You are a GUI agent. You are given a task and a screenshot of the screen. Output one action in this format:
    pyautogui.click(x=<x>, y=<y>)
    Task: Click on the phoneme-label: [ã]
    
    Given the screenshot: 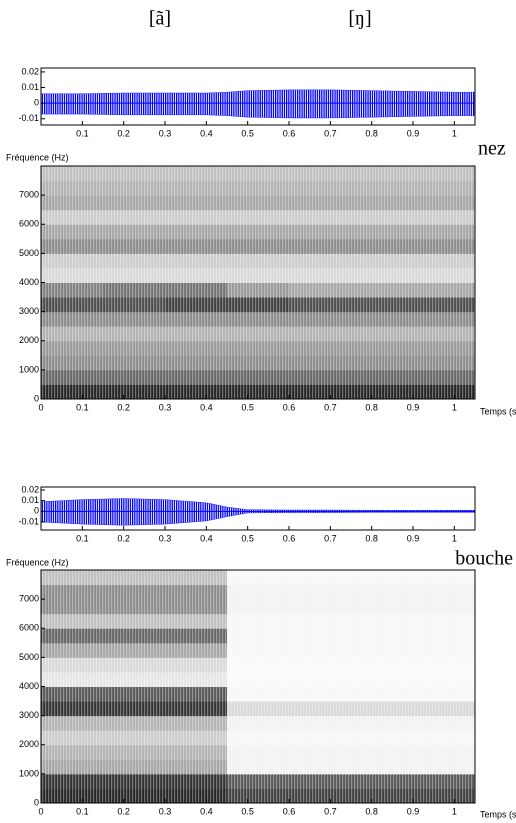 What is the action you would take?
    pyautogui.click(x=160, y=19)
    